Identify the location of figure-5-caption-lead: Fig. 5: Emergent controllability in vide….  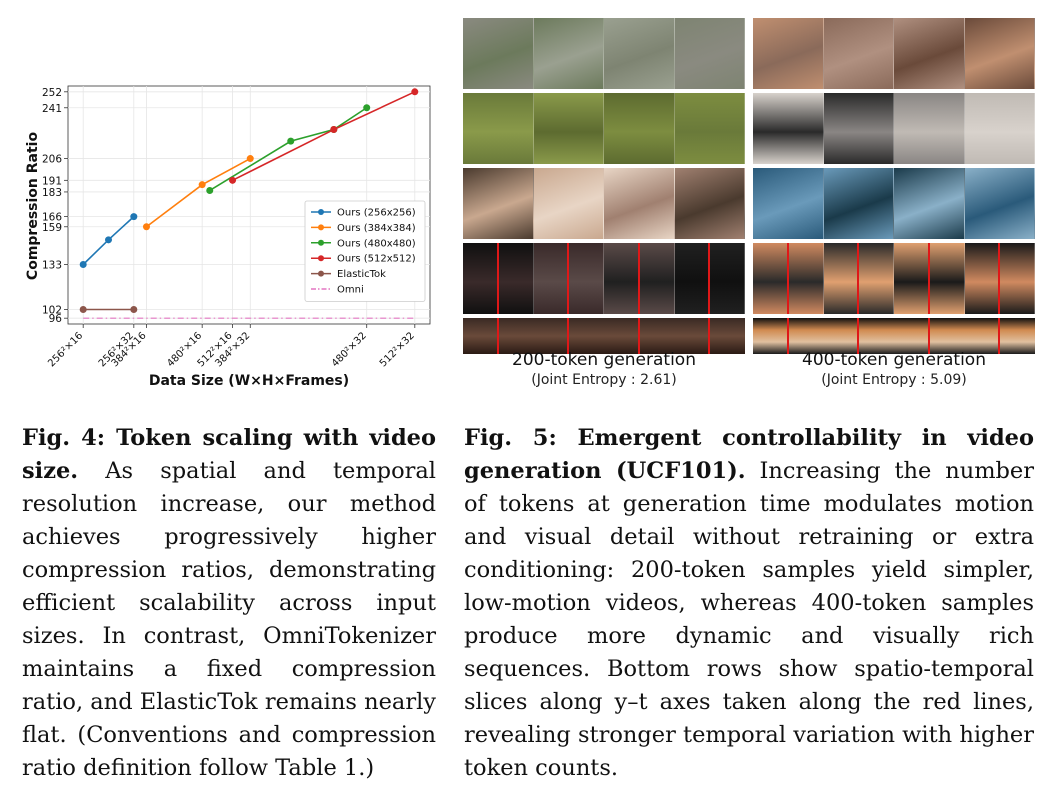
(749, 454).